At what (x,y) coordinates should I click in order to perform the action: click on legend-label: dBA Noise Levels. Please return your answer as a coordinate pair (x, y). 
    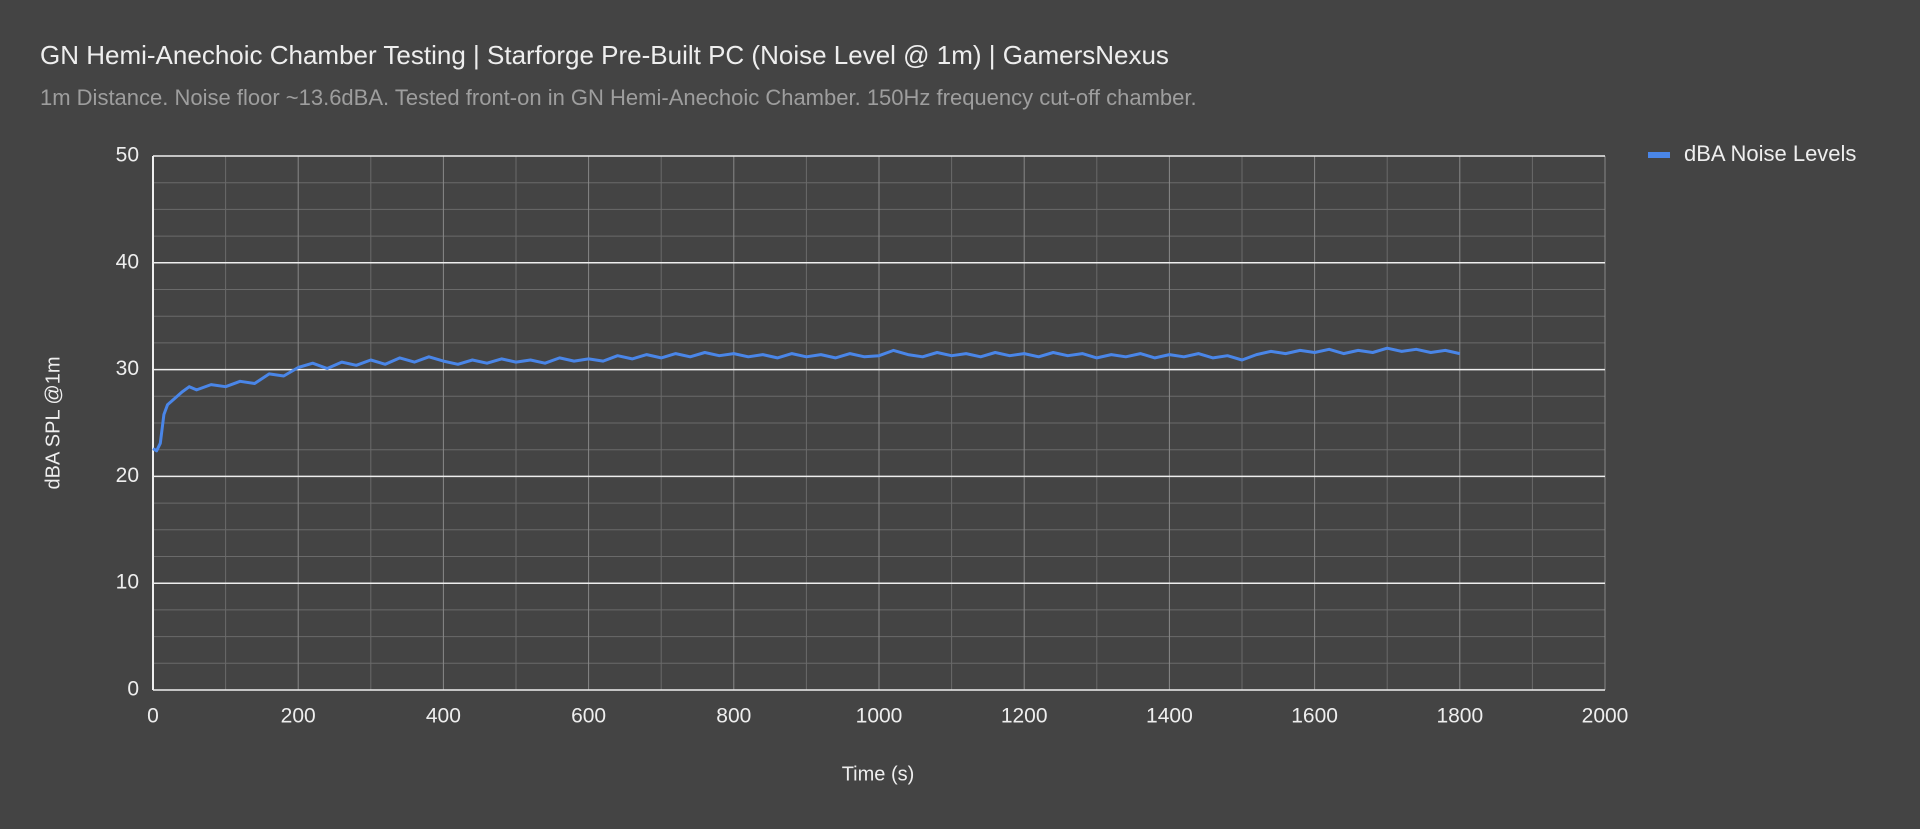
    Looking at the image, I should click on (1770, 153).